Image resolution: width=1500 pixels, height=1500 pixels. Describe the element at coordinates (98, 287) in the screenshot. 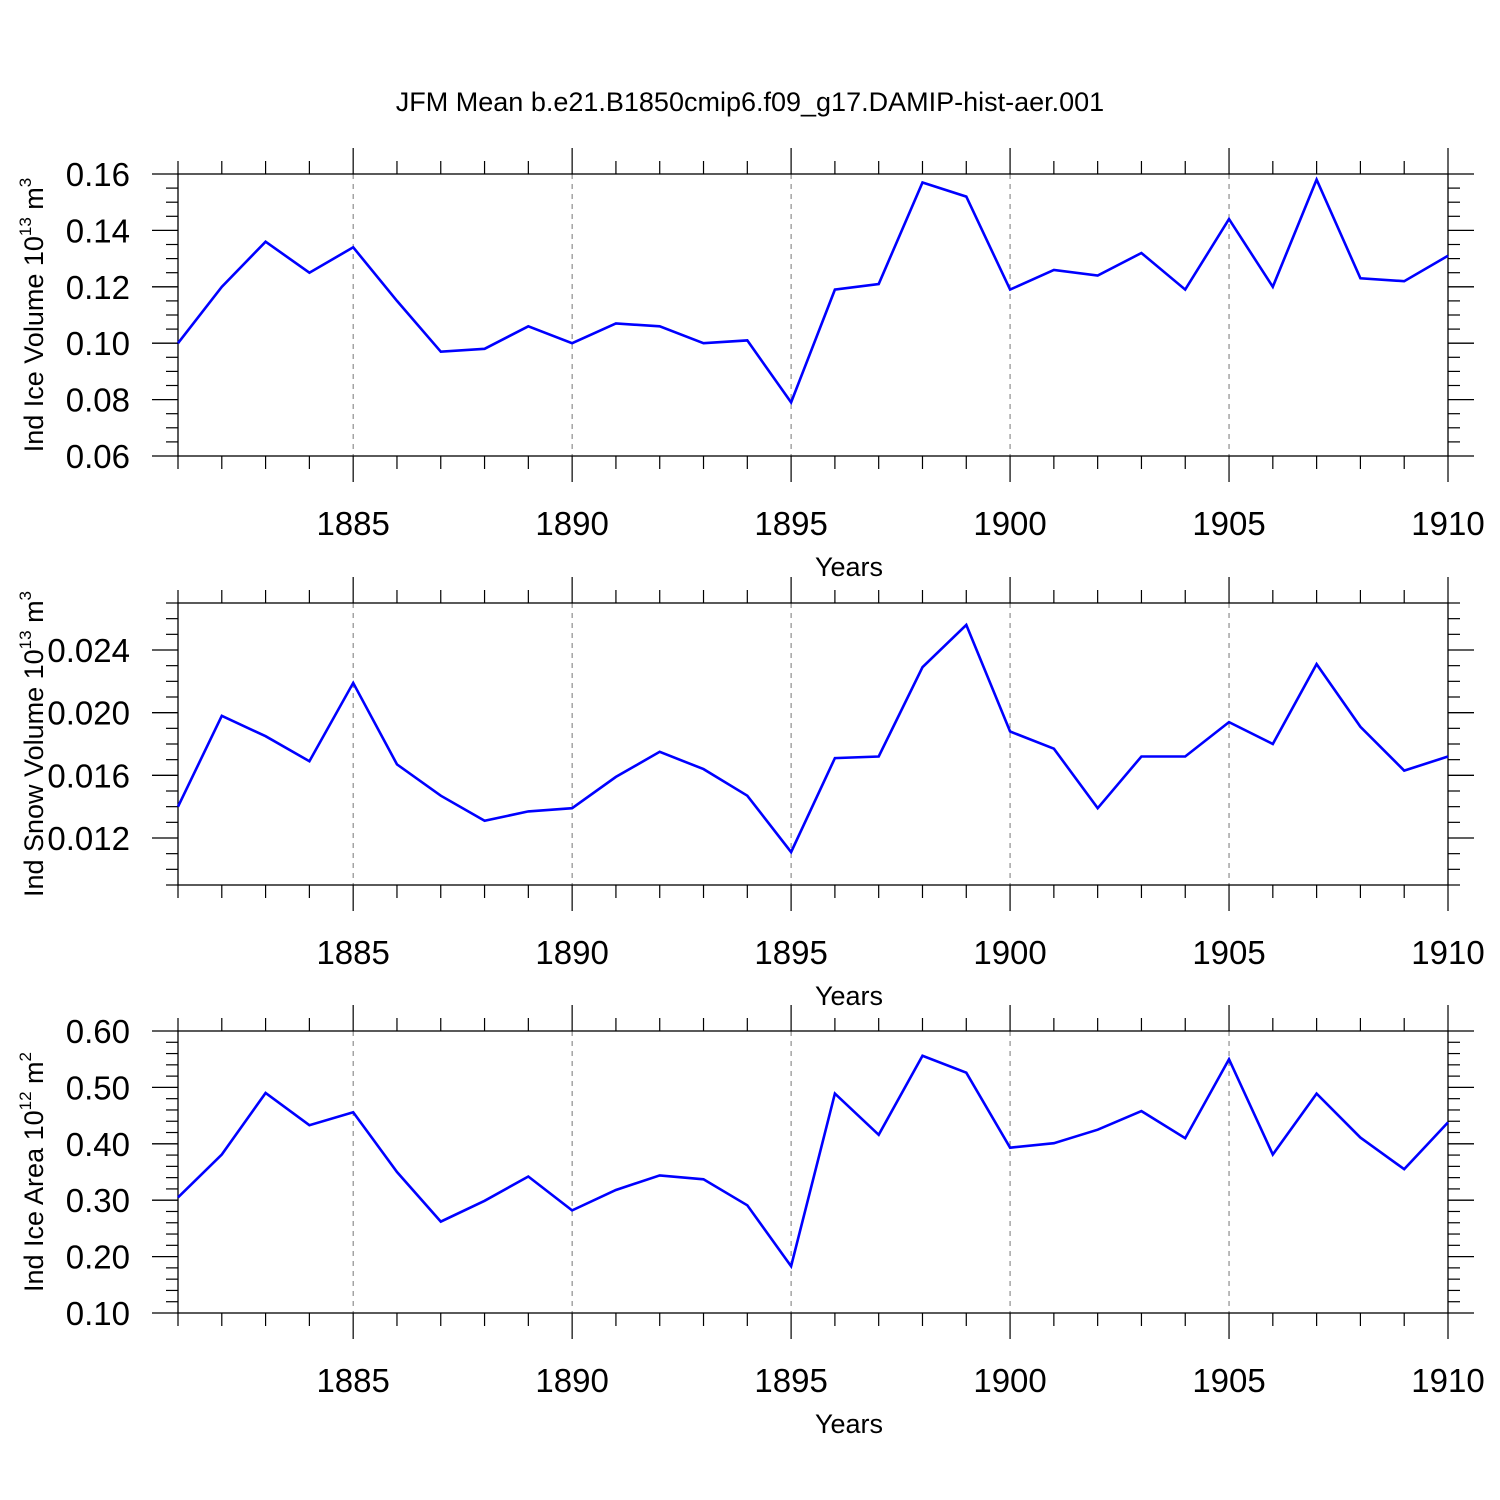

I see `y-tick-label: 0.12` at that location.